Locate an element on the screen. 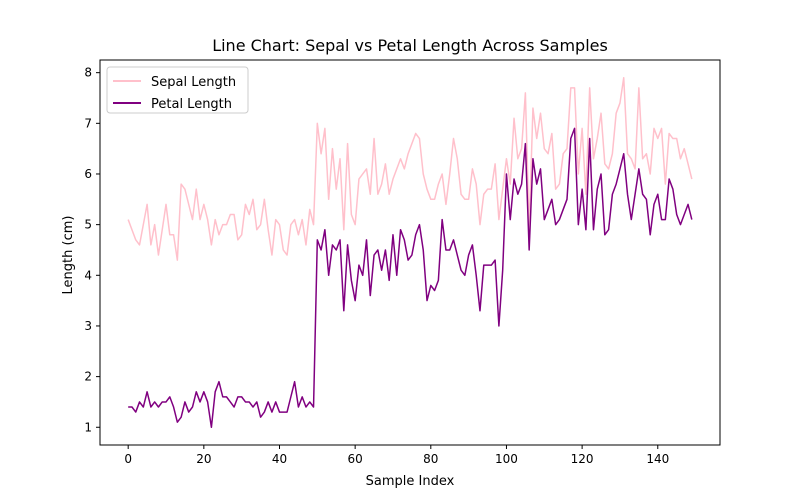 The image size is (800, 500). x-tick-label: 100 is located at coordinates (506, 459).